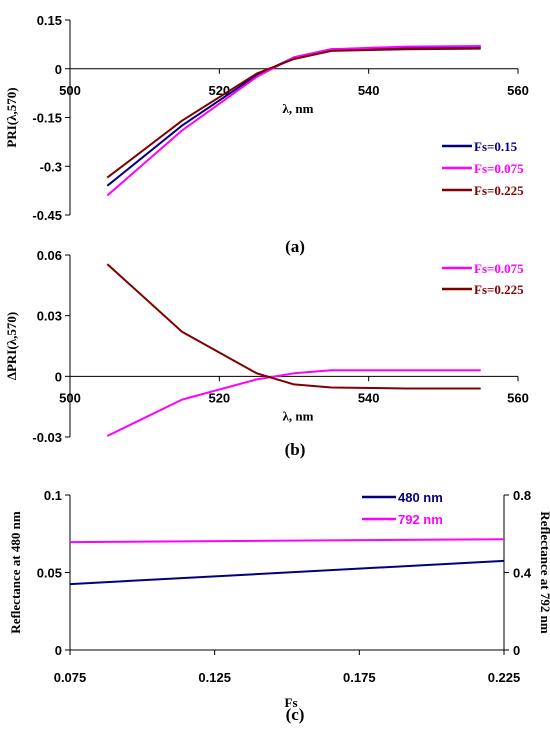  Describe the element at coordinates (295, 449) in the screenshot. I see `panel-label: (b)` at that location.